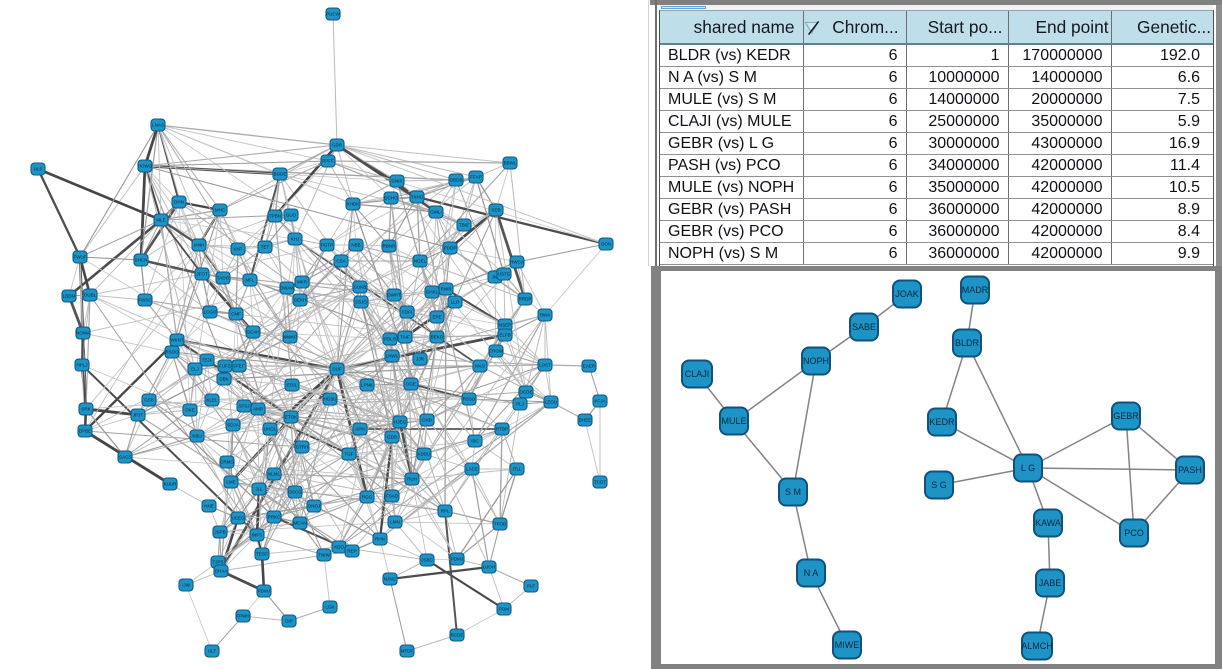 This screenshot has width=1222, height=669. I want to click on svg-text: OCDE, so click(525, 392).